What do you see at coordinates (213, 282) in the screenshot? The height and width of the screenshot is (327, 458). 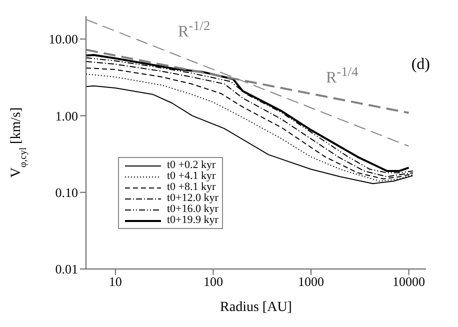 I see `x-tick-label: 100` at bounding box center [213, 282].